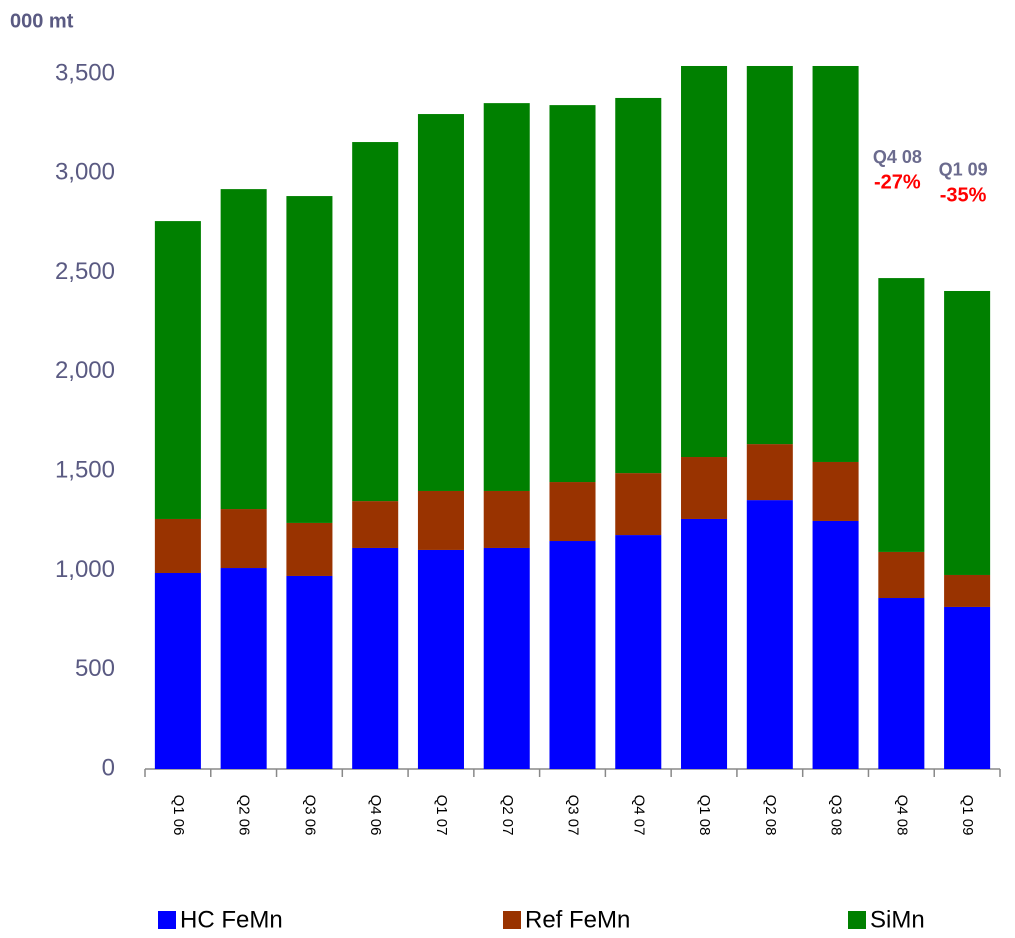  I want to click on x-tick-label: Q4 08, so click(901, 815).